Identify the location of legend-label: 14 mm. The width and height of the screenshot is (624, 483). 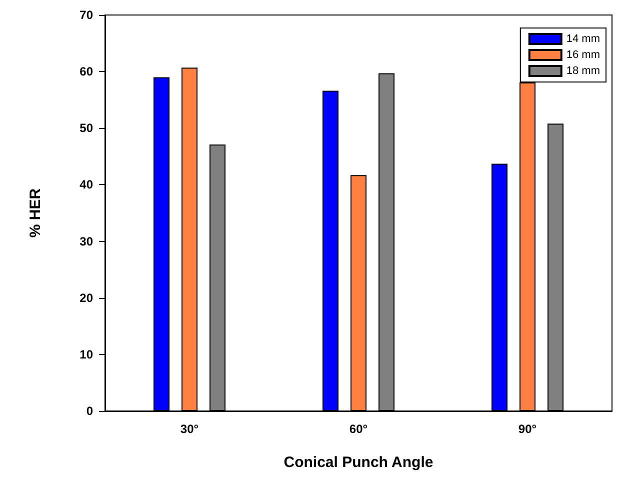
(583, 39).